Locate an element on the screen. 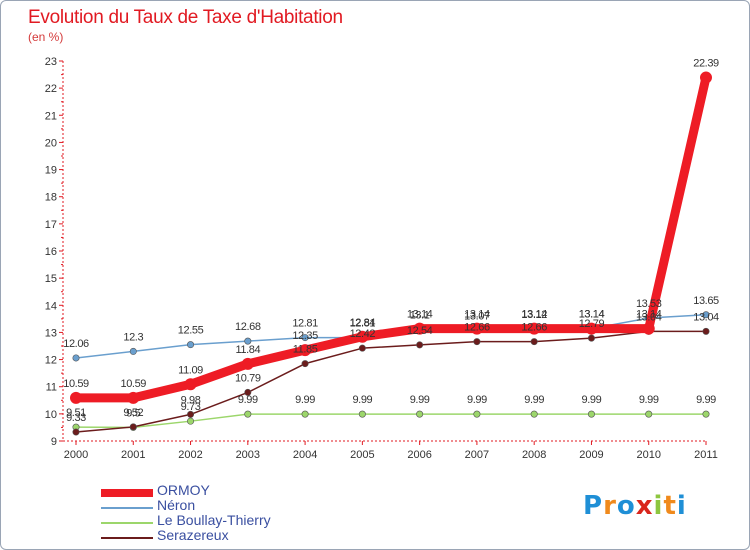  data-label: 10.79 is located at coordinates (248, 378).